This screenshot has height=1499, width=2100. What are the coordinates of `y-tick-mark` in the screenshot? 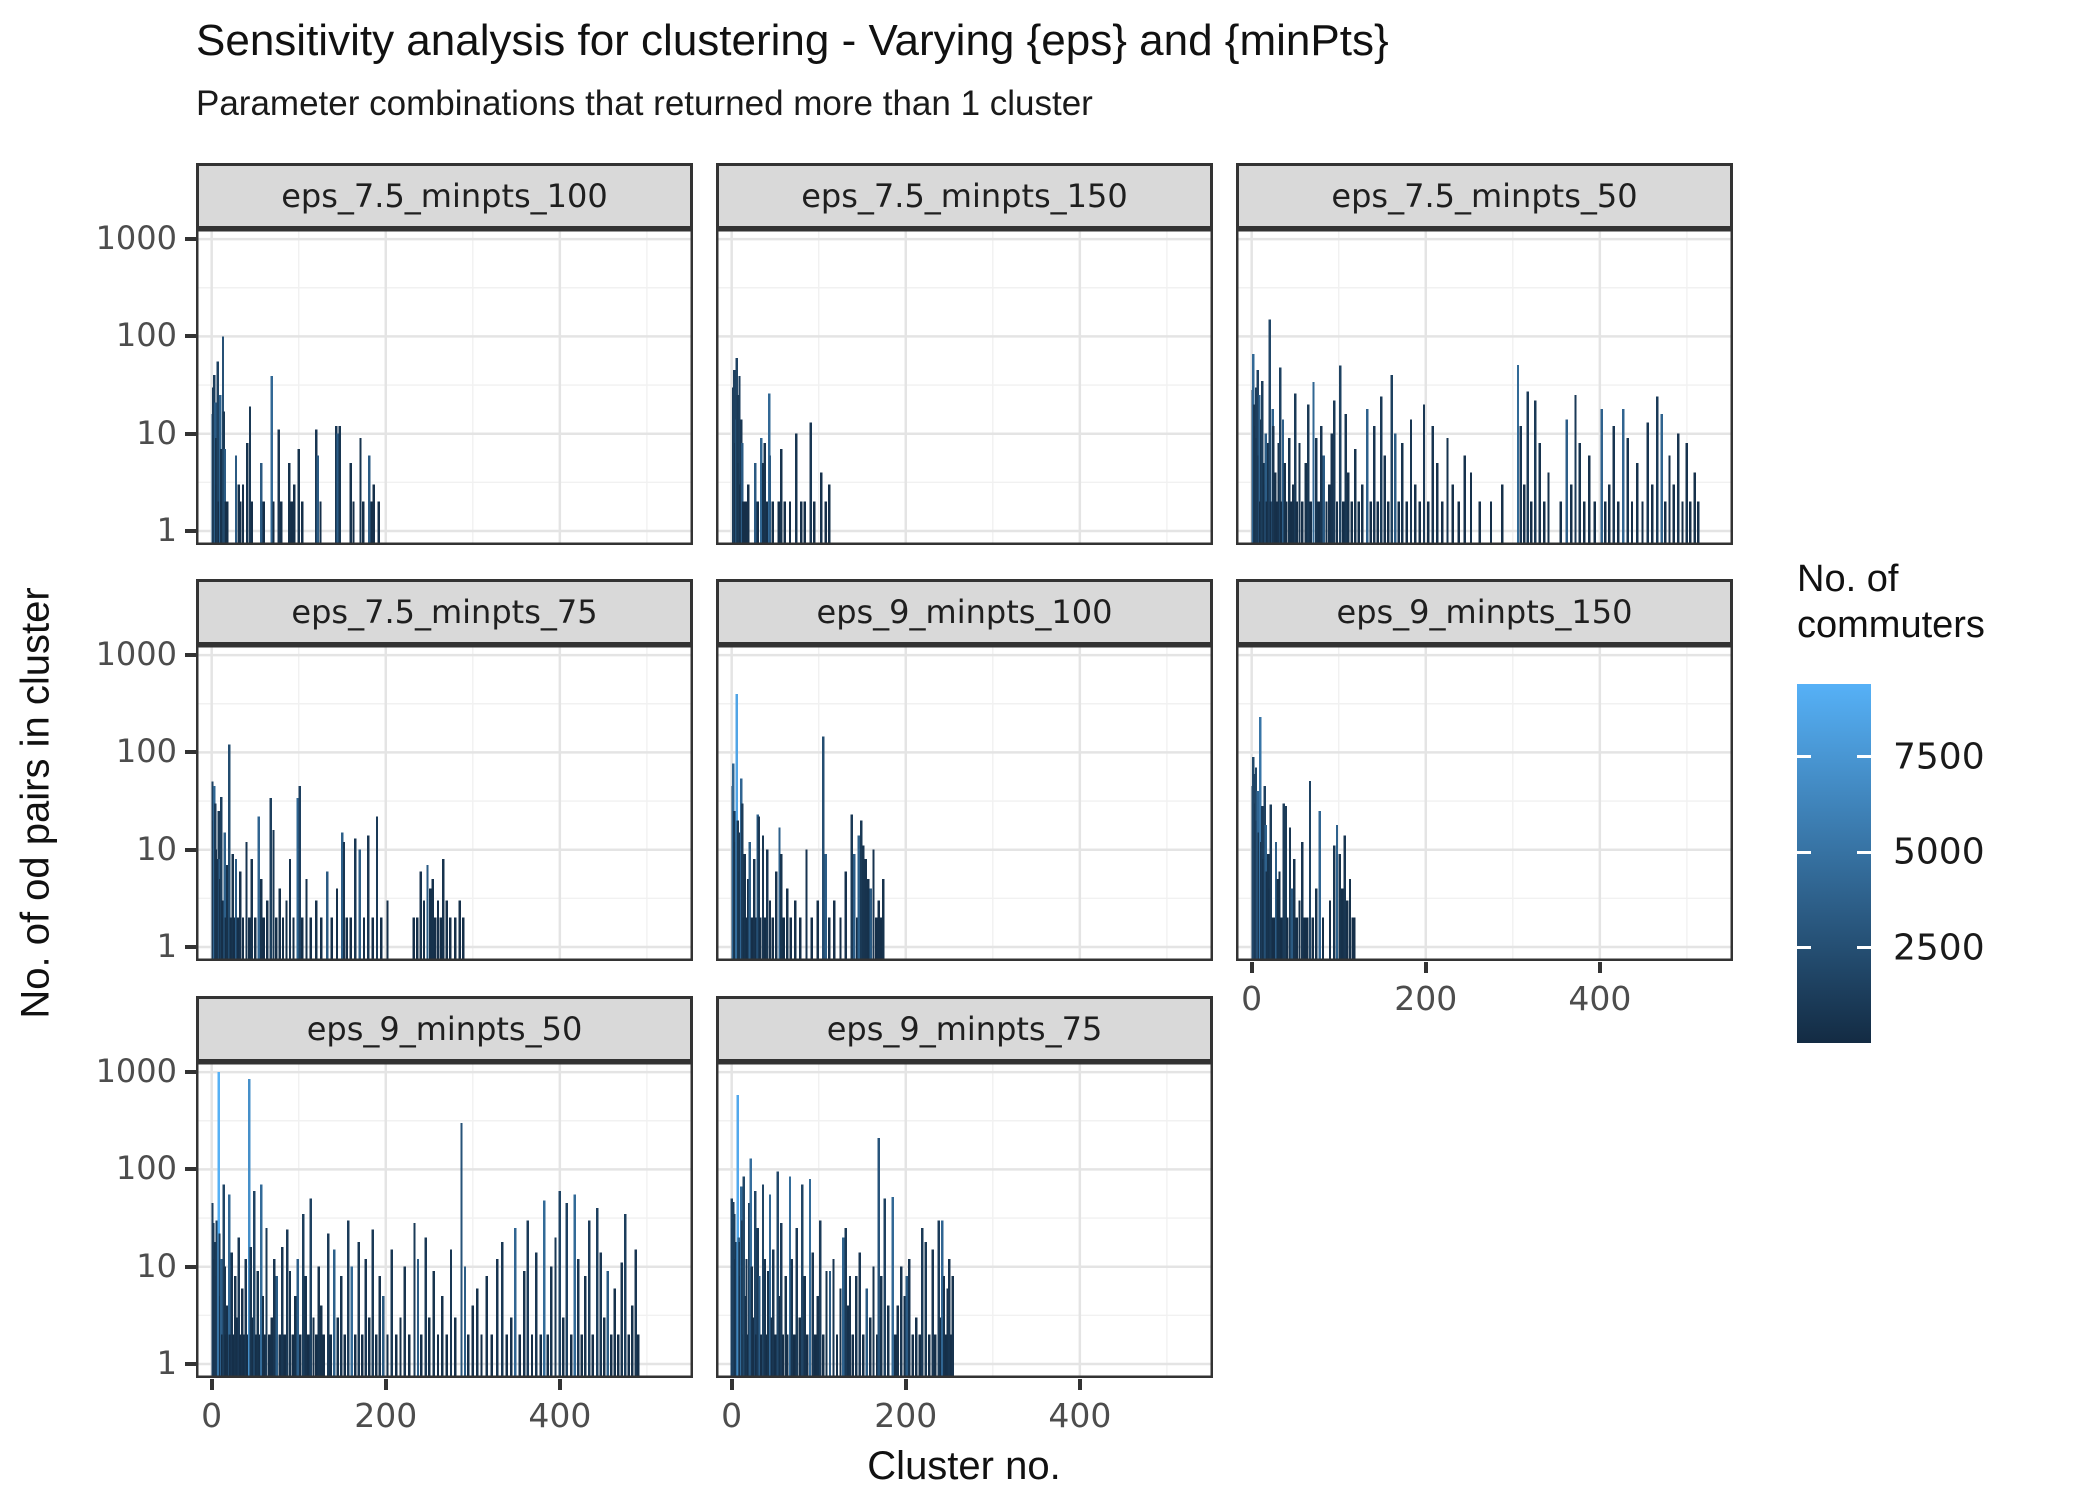 It's located at (190, 1364).